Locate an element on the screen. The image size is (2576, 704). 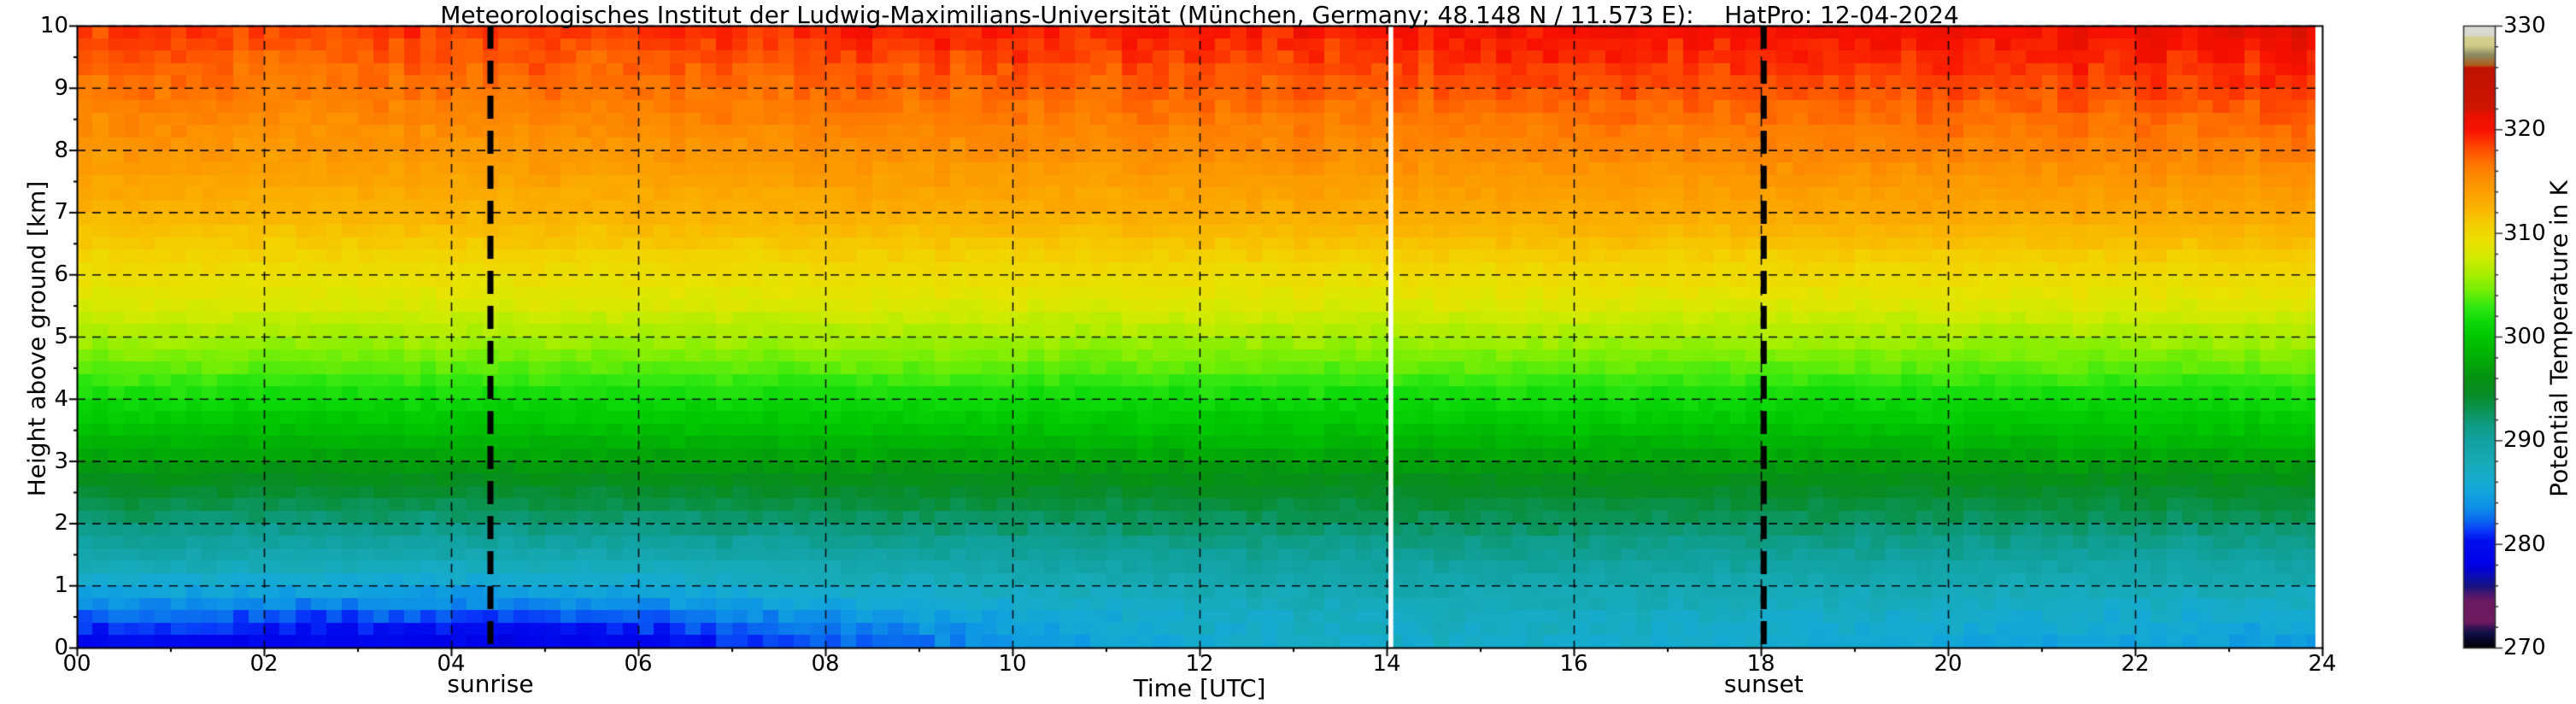
colorbar-tick-label: 310 is located at coordinates (2524, 233).